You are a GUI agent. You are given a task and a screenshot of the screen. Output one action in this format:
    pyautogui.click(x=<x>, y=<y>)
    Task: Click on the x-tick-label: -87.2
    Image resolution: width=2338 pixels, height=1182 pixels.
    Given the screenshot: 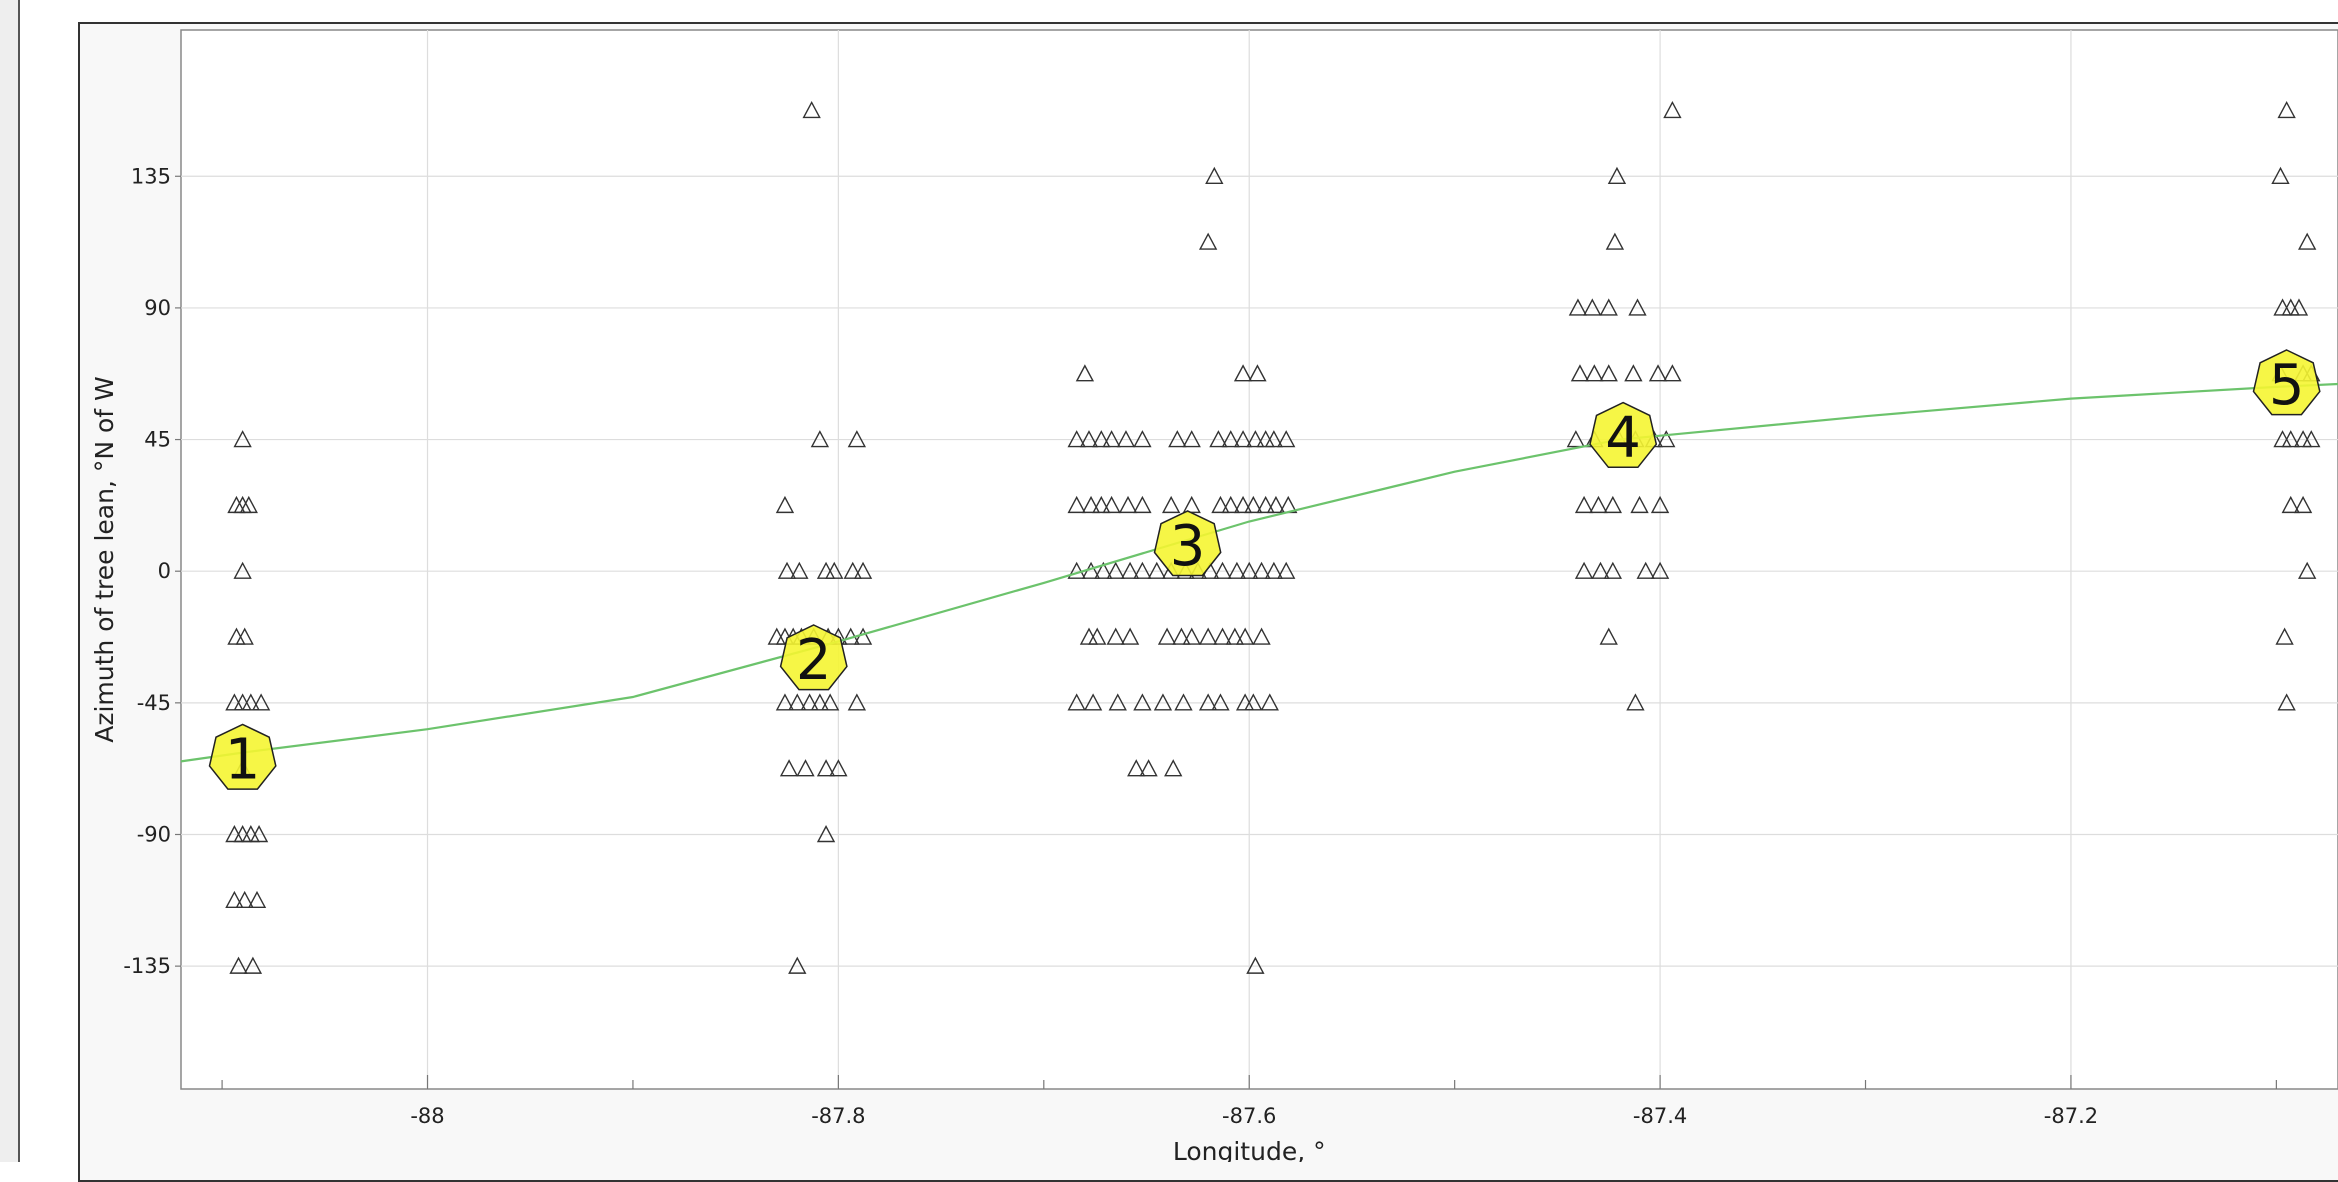 What is the action you would take?
    pyautogui.click(x=2071, y=1116)
    